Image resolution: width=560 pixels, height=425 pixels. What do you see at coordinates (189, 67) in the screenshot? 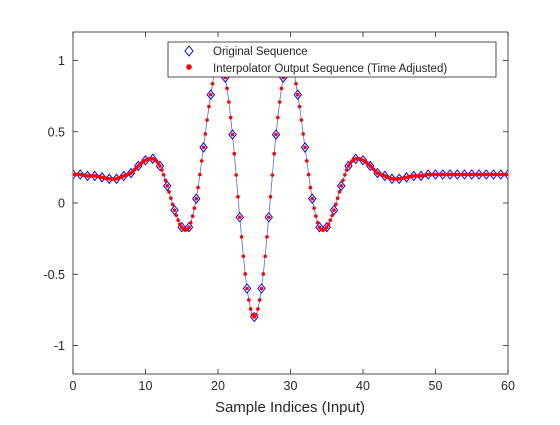
I see `legend-dot-icon` at bounding box center [189, 67].